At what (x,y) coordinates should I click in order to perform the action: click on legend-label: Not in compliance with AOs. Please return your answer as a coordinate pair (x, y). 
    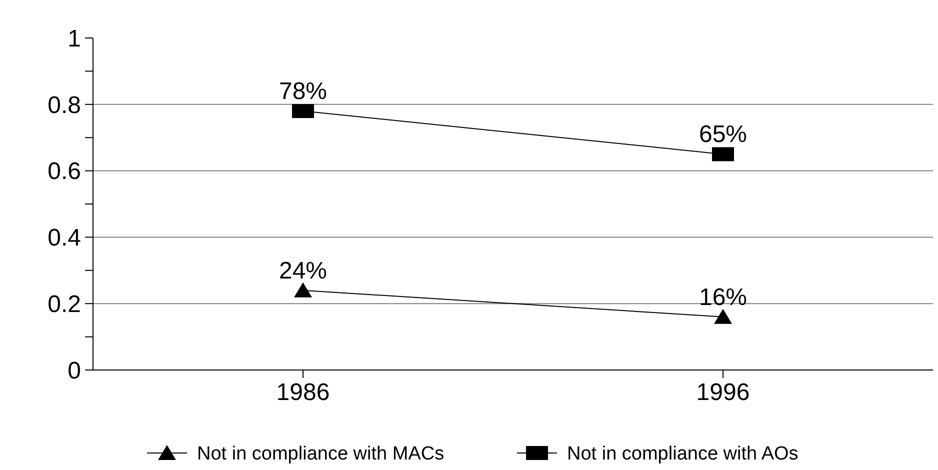
    Looking at the image, I should click on (682, 454).